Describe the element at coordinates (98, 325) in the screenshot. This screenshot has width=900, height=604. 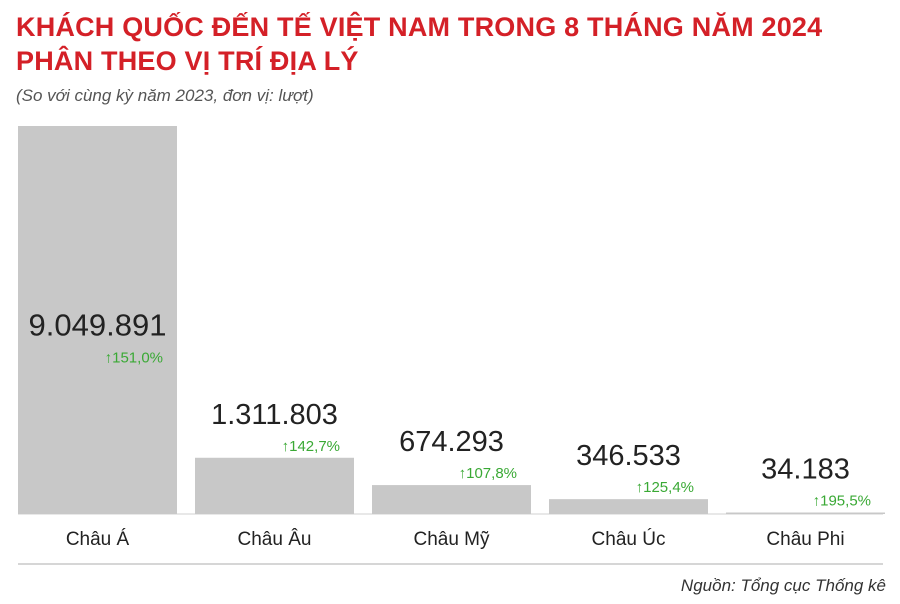
I see `data-label-value: 9.049.891` at that location.